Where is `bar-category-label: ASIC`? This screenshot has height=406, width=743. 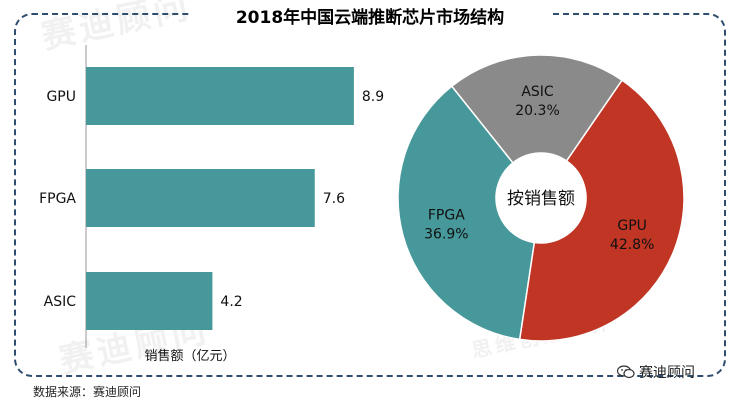 bar-category-label: ASIC is located at coordinates (60, 302).